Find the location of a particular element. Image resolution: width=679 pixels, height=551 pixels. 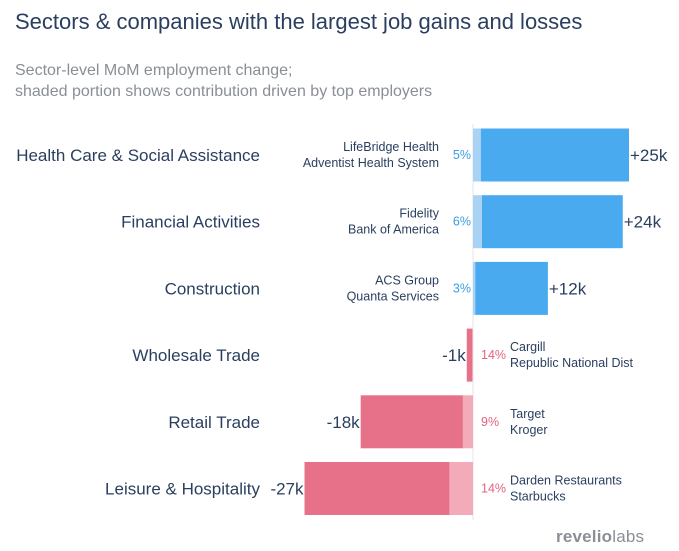

category-label: Health Care & Social Assistance is located at coordinates (138, 155).